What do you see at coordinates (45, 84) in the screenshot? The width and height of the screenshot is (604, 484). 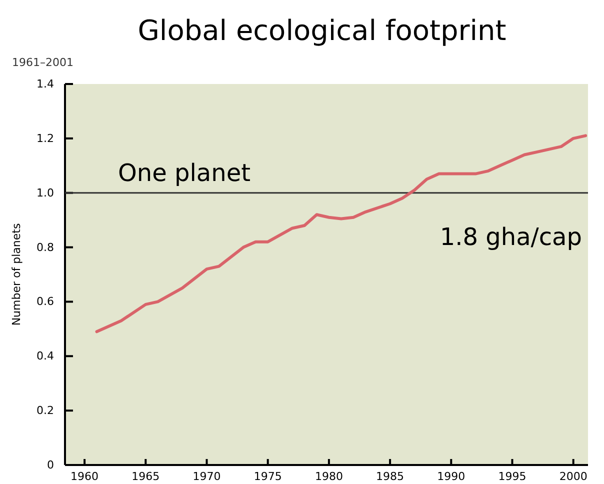 I see `y-tick-label: 1.4` at bounding box center [45, 84].